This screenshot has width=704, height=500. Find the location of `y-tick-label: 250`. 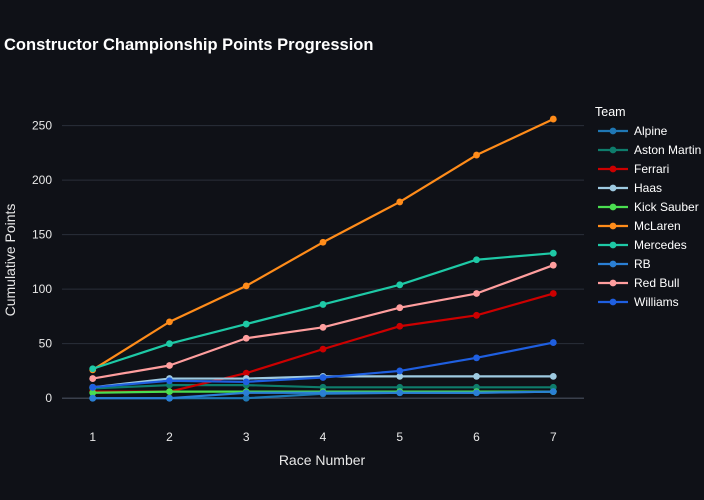

y-tick-label: 250 is located at coordinates (42, 126).